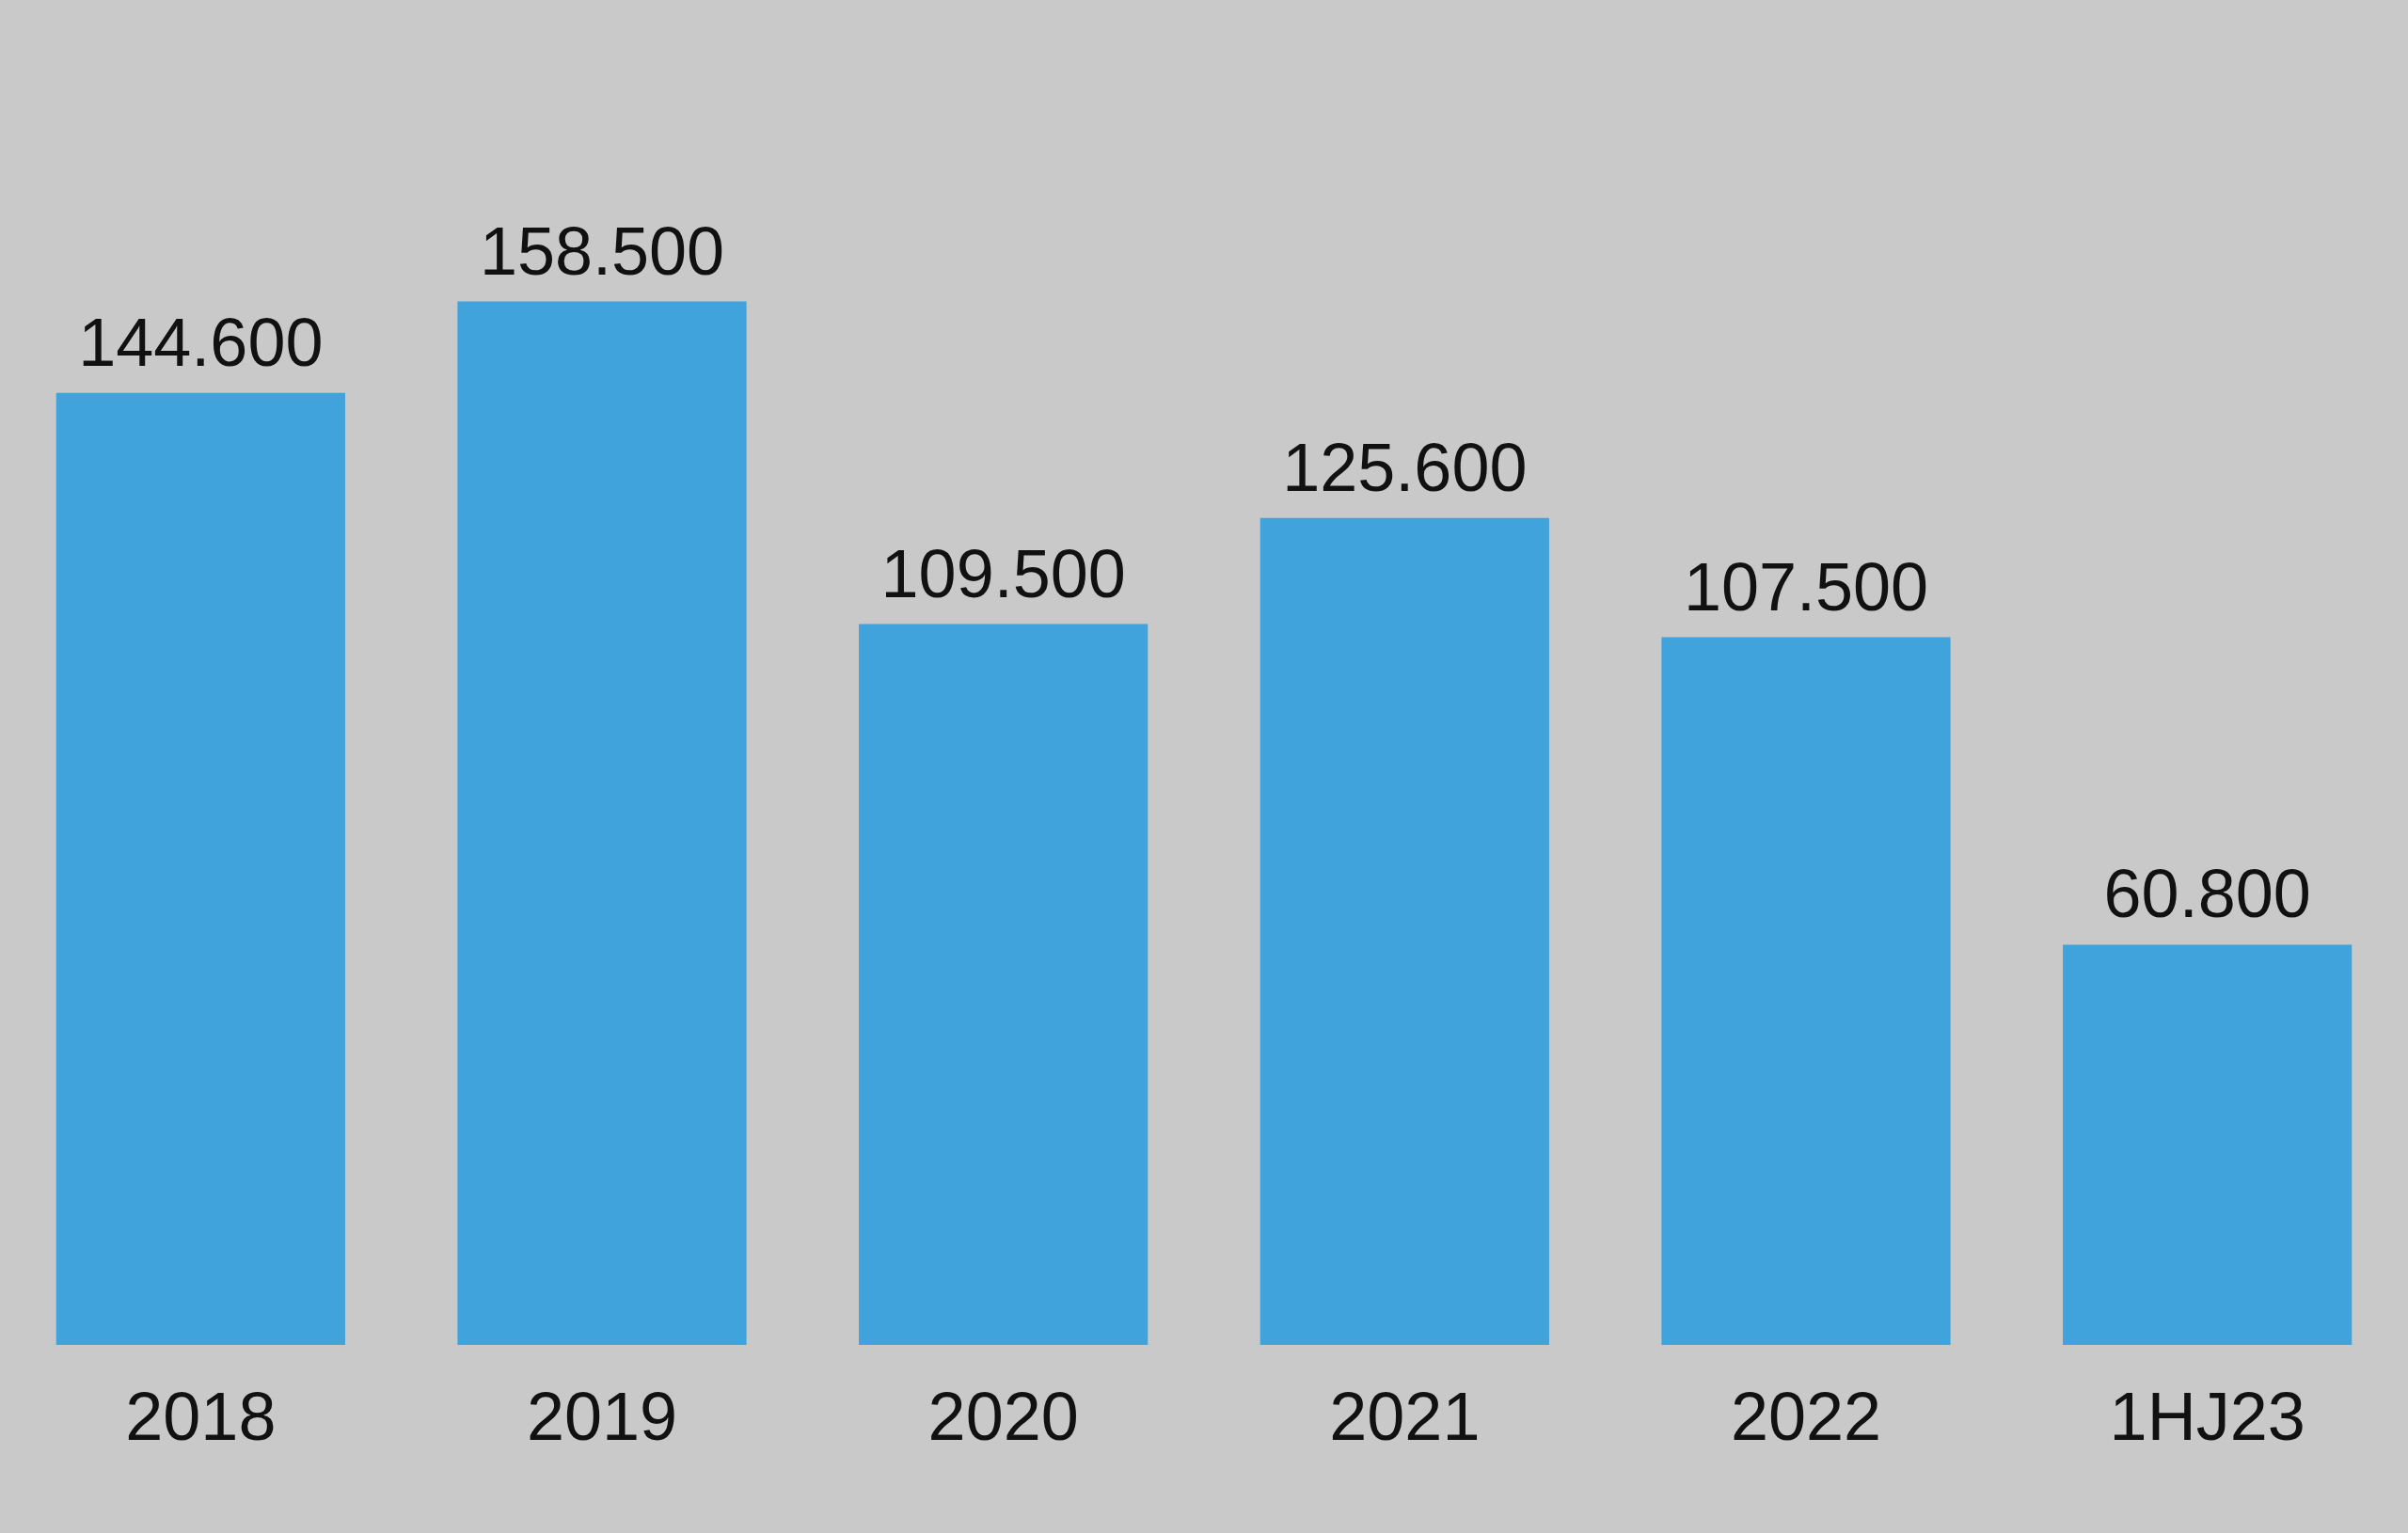 The image size is (2408, 1533). I want to click on x-tick-label: 2018, so click(201, 1417).